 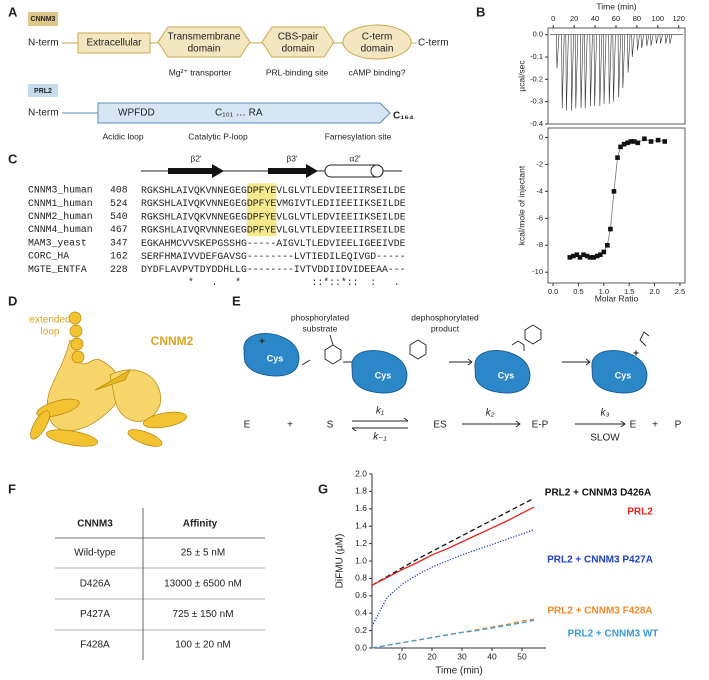 I want to click on sequence-name: CNNM2_human, so click(x=60, y=216).